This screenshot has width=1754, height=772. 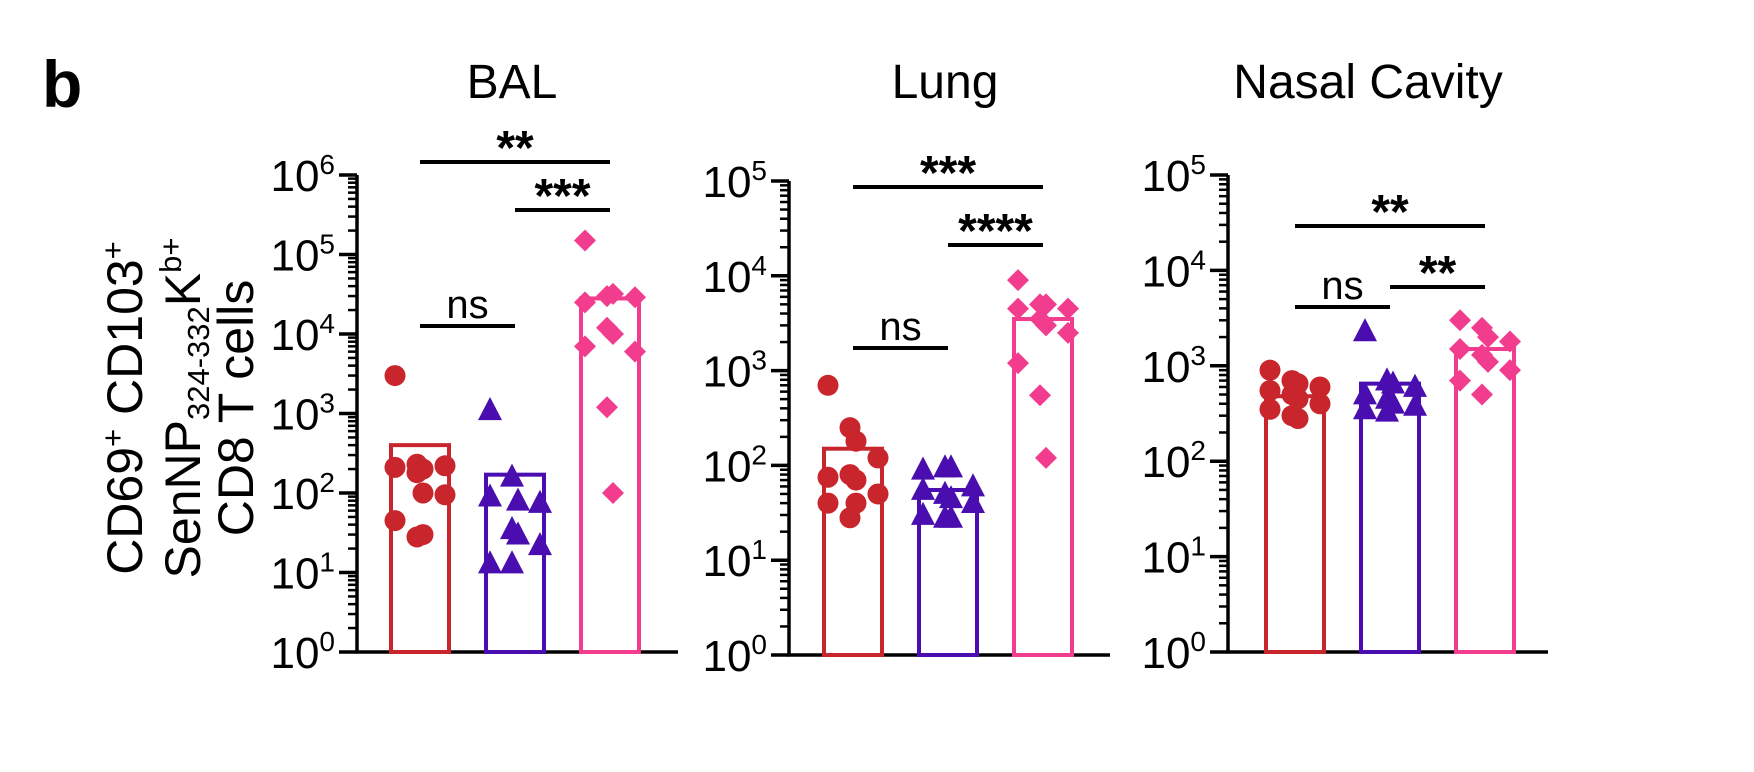 What do you see at coordinates (734, 655) in the screenshot?
I see `y-tick-label: 10⁰` at bounding box center [734, 655].